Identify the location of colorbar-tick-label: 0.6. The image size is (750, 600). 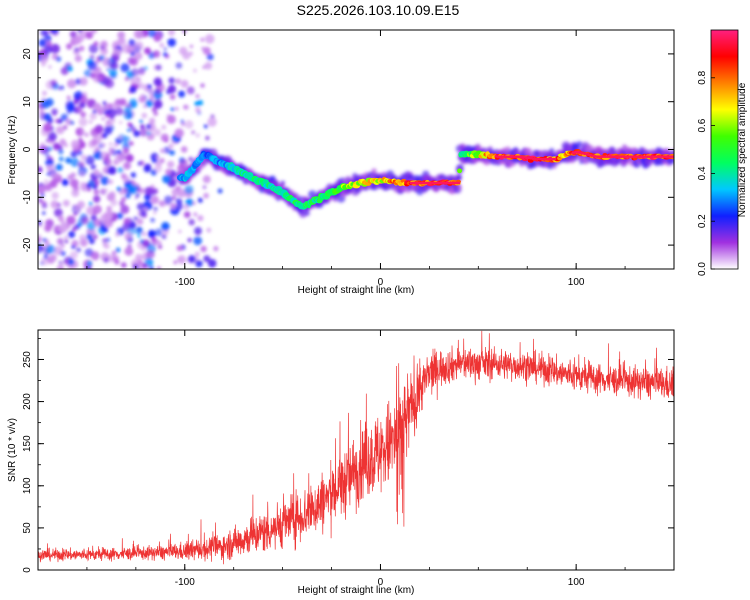
(702, 125).